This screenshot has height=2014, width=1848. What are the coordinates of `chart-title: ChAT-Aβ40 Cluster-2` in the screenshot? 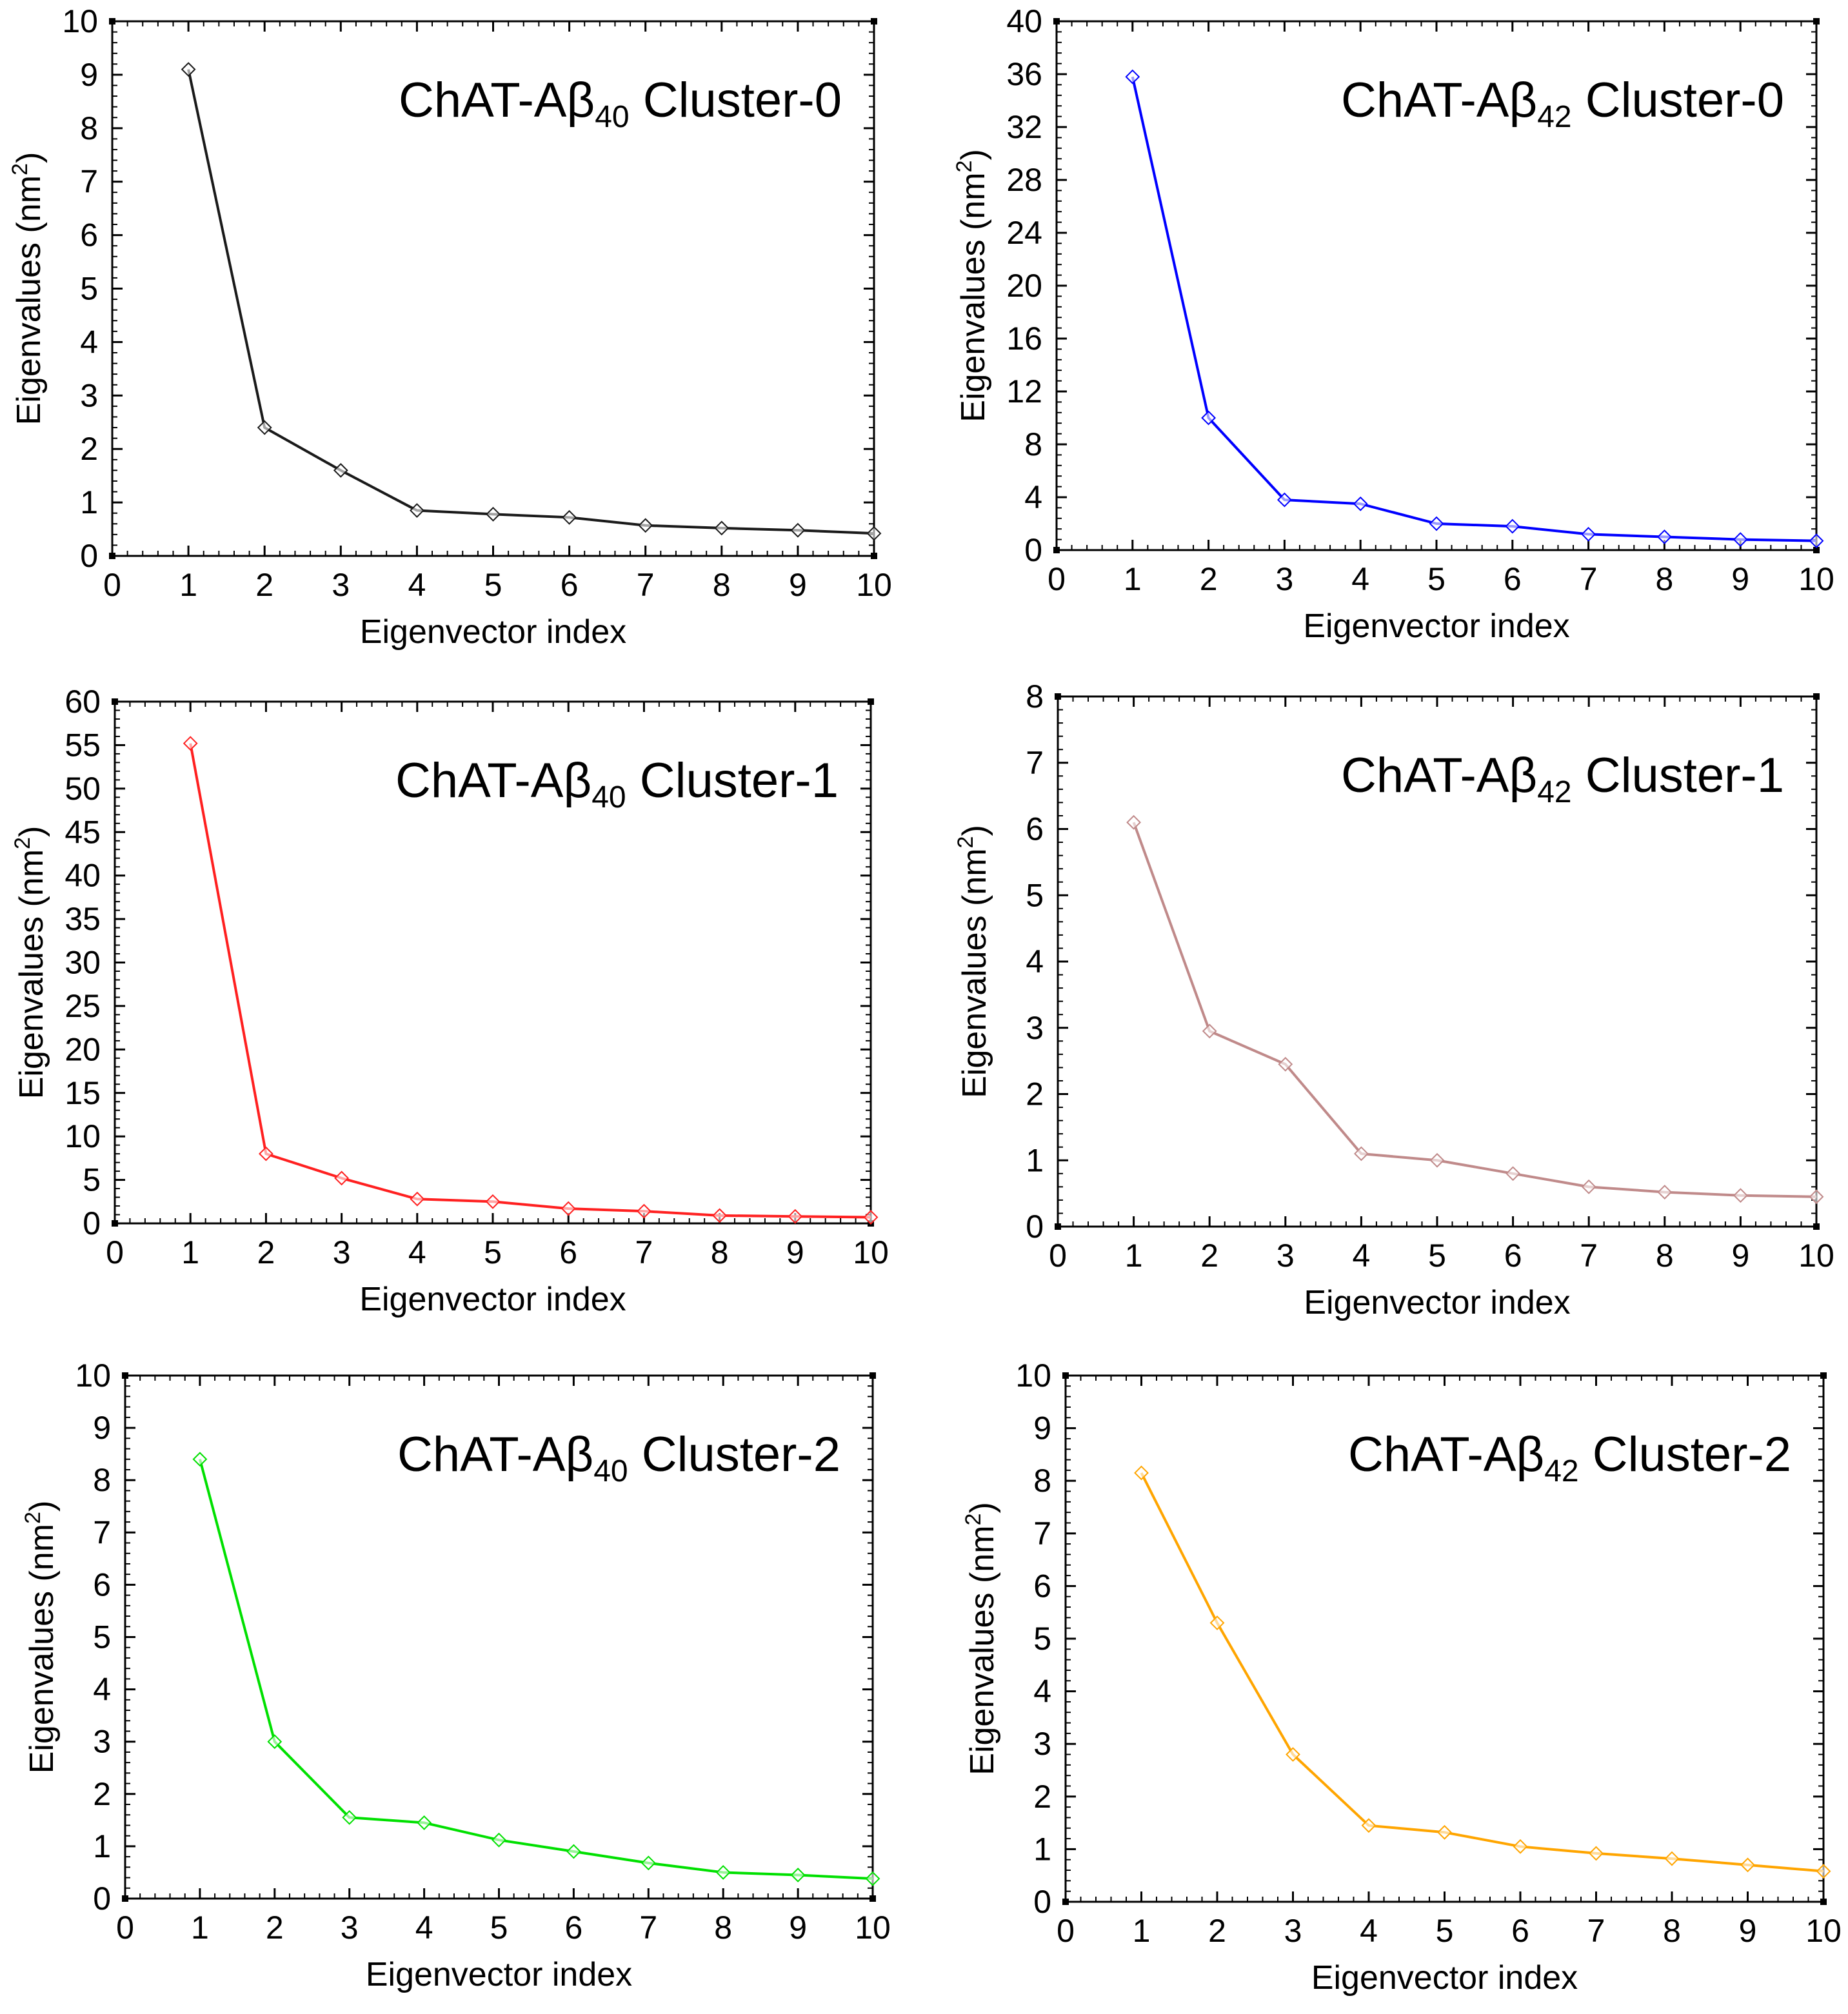 It's located at (619, 1457).